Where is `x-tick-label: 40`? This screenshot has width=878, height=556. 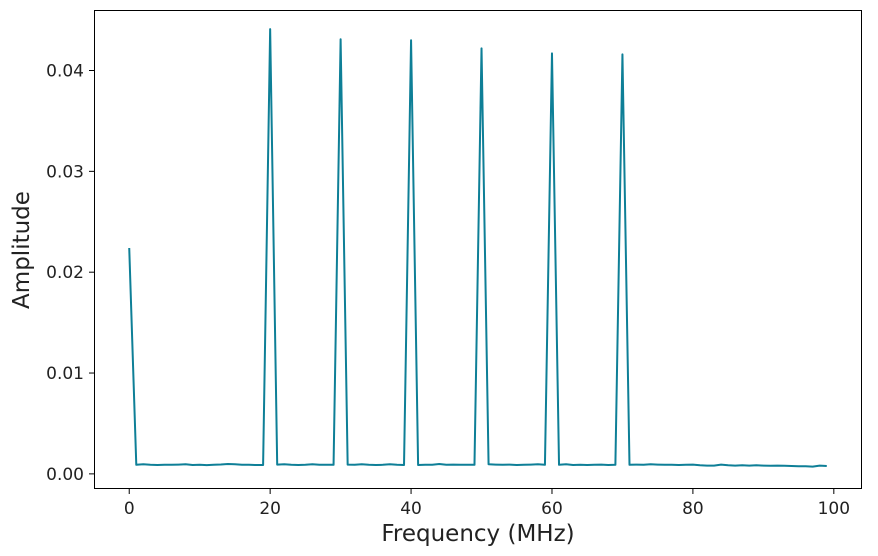 x-tick-label: 40 is located at coordinates (411, 509).